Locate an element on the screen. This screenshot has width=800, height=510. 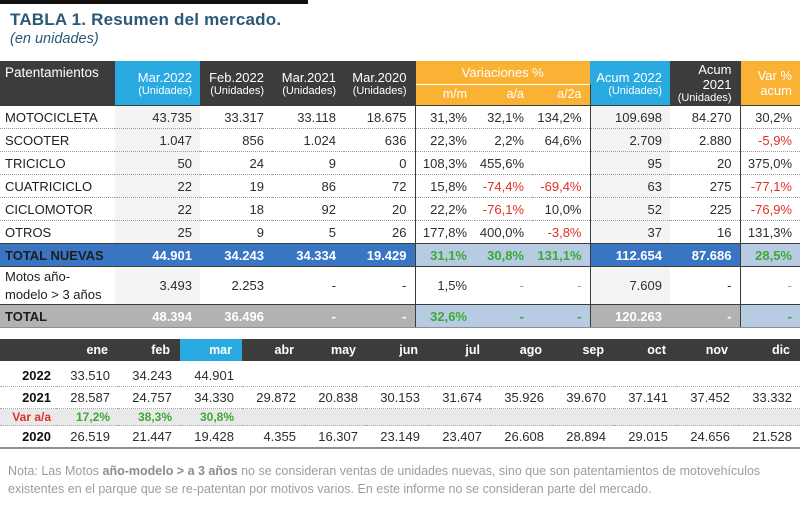
cell: 19.428 is located at coordinates (211, 437).